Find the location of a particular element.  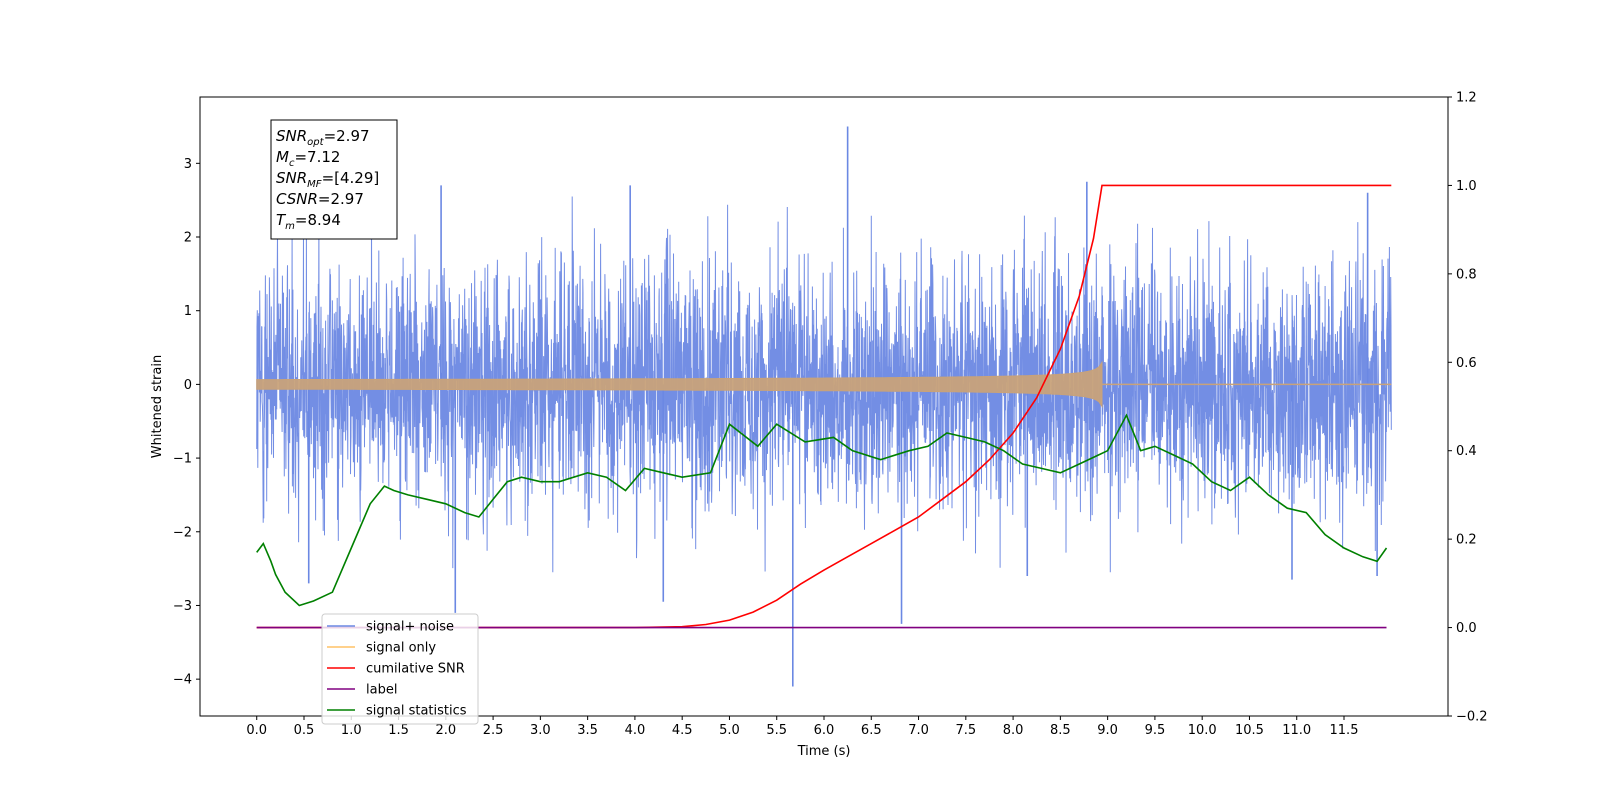

legend-label: label is located at coordinates (381, 690).